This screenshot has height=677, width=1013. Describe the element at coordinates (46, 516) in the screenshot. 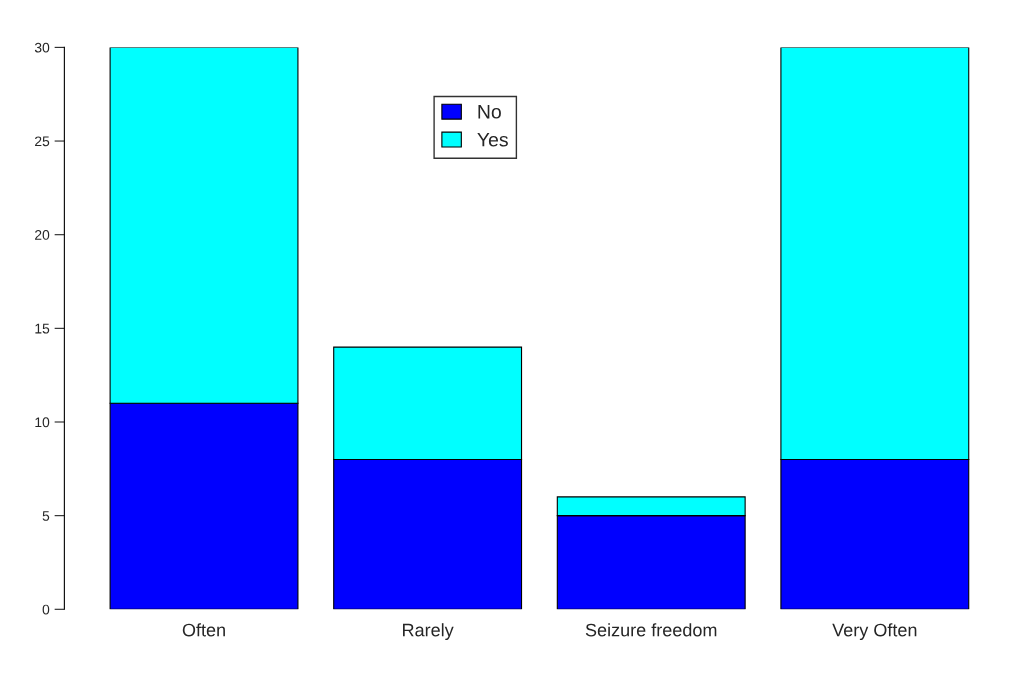

I see `y-tick-label: 5` at that location.